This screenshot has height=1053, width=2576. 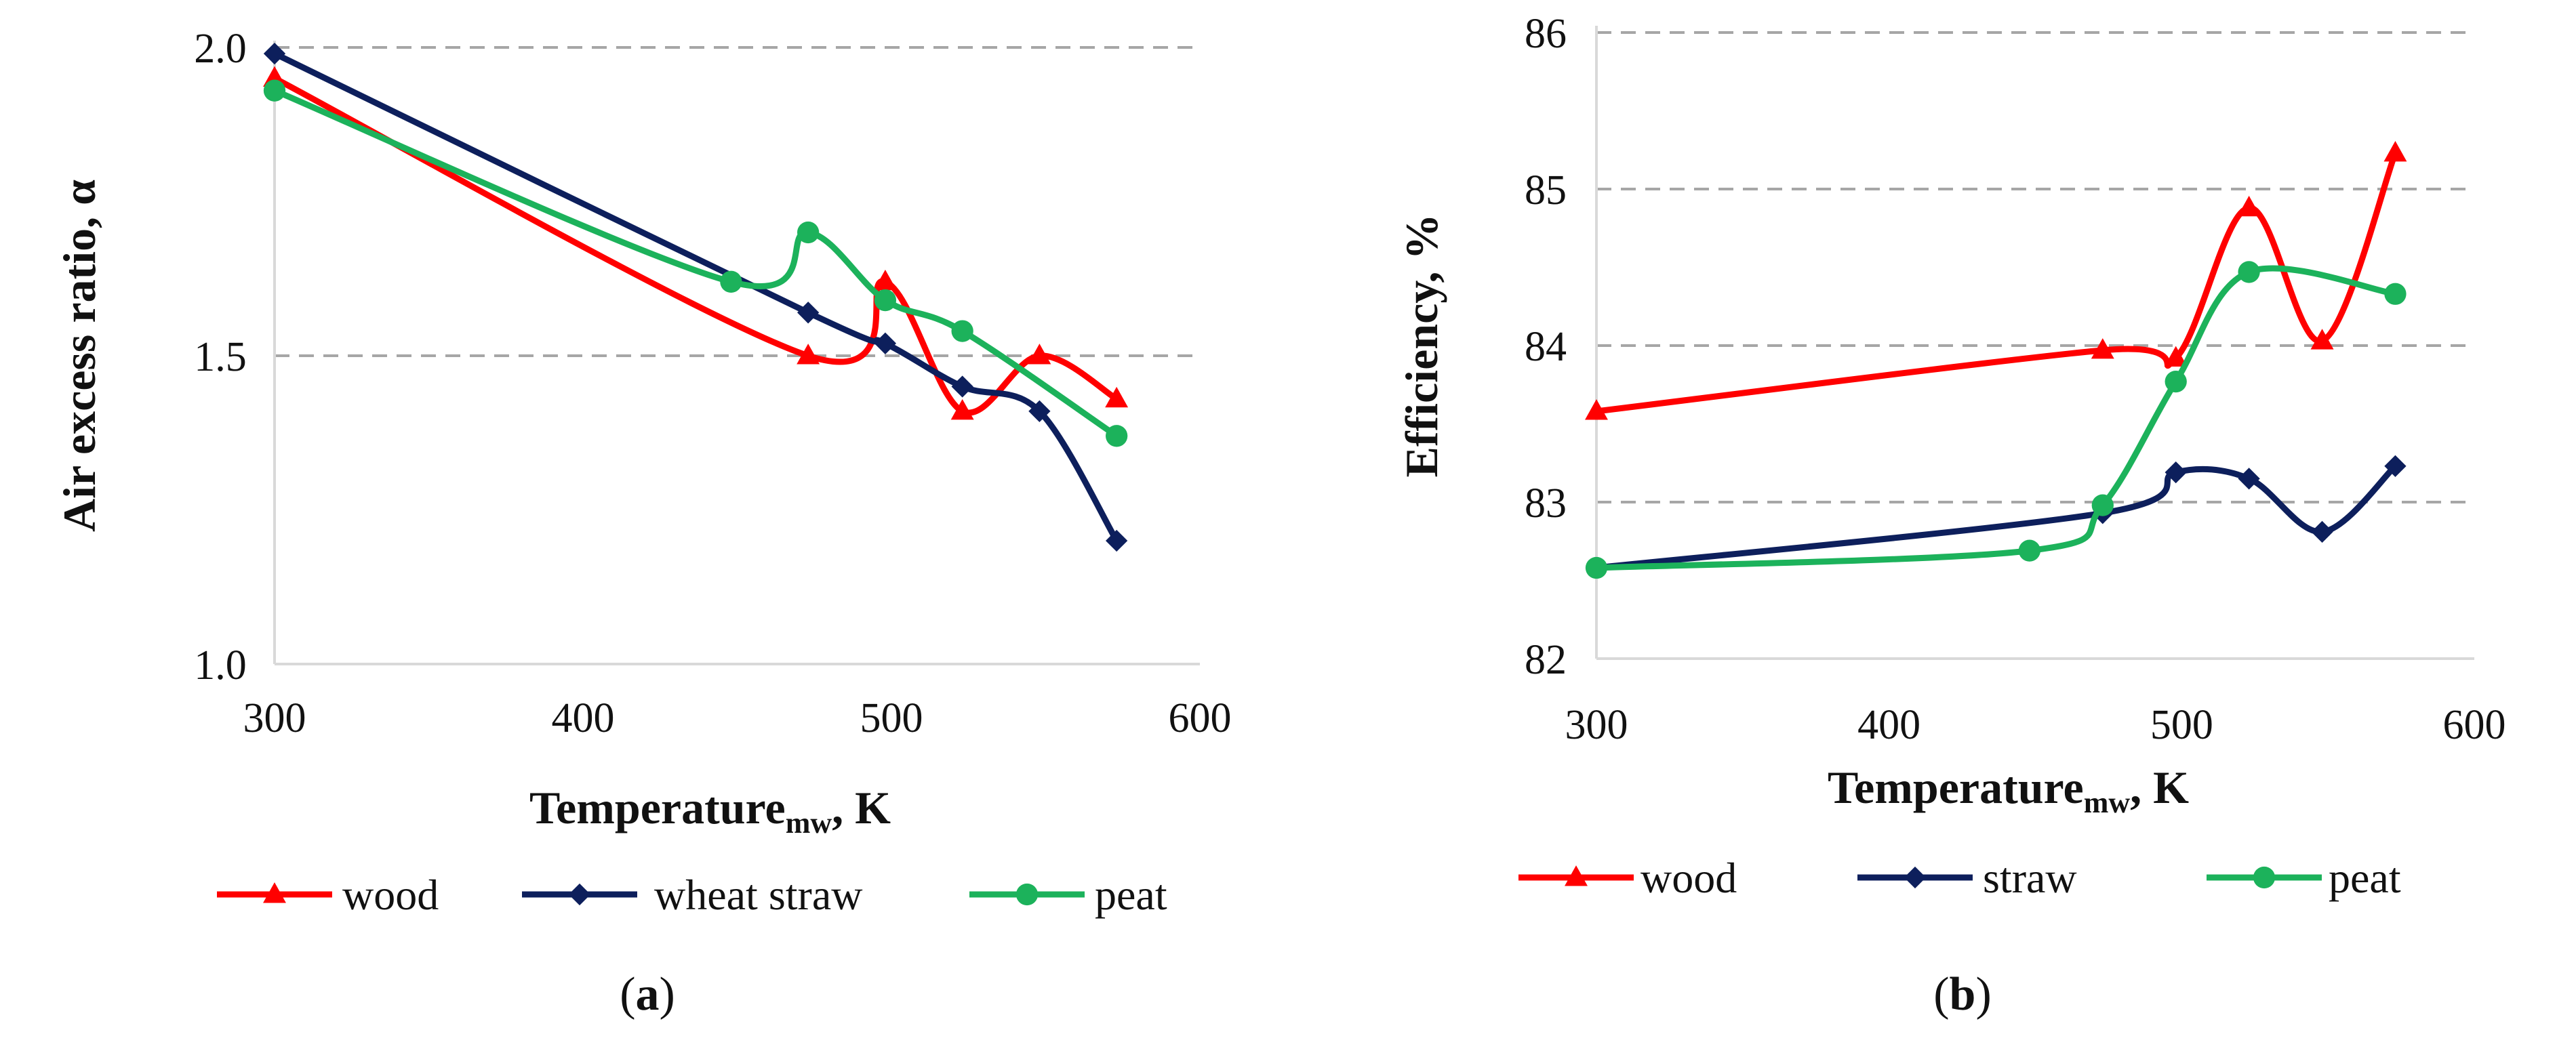 What do you see at coordinates (1546, 190) in the screenshot?
I see `y-tick-label: 85` at bounding box center [1546, 190].